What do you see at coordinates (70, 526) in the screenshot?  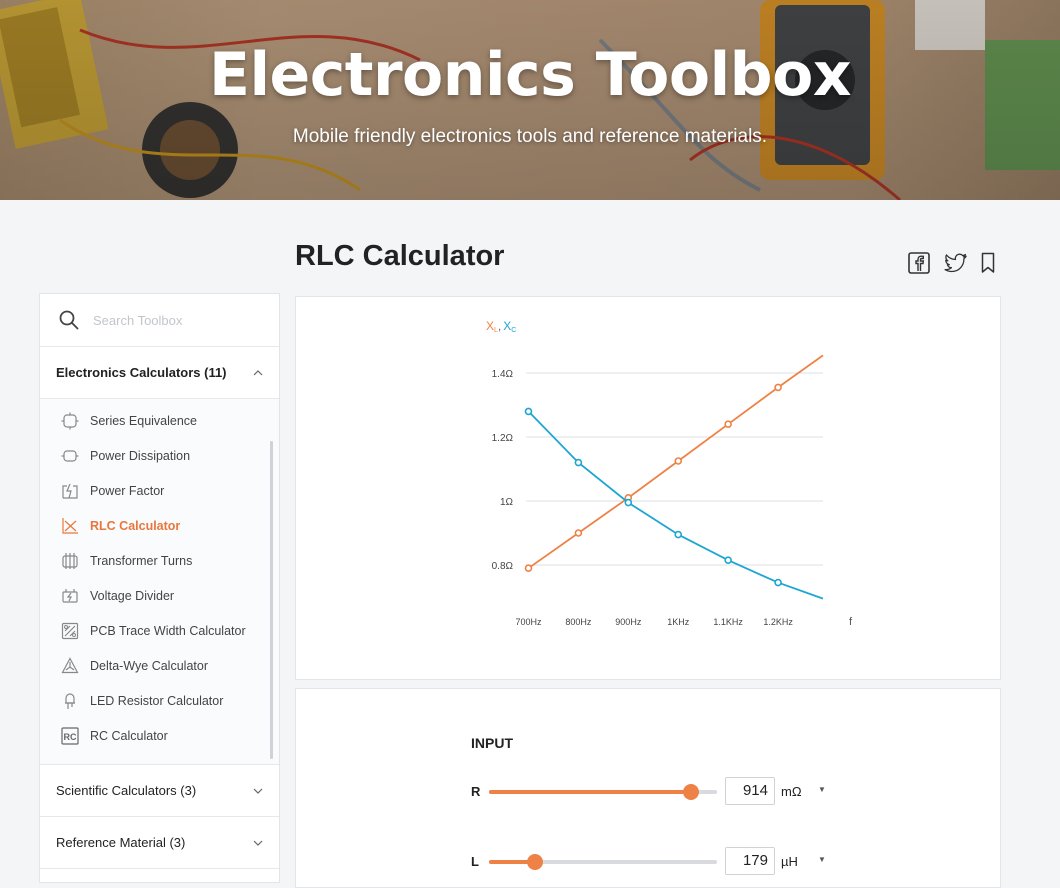 I see `rlc-calculator-icon` at bounding box center [70, 526].